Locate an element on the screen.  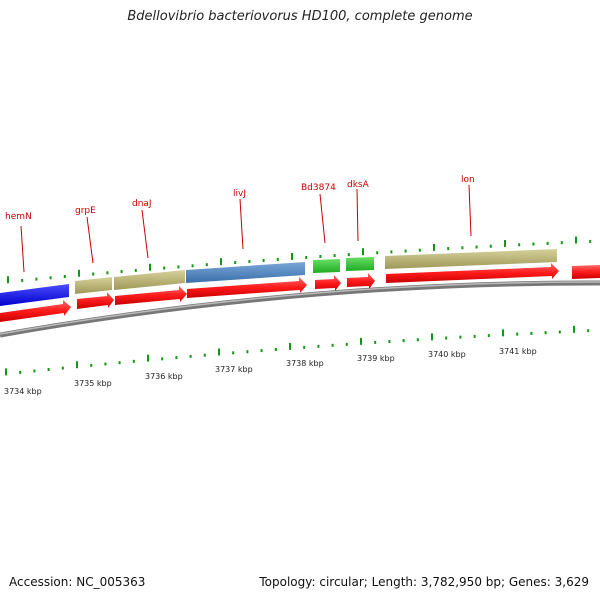
kbp-label: 3737 kbp is located at coordinates (234, 369).